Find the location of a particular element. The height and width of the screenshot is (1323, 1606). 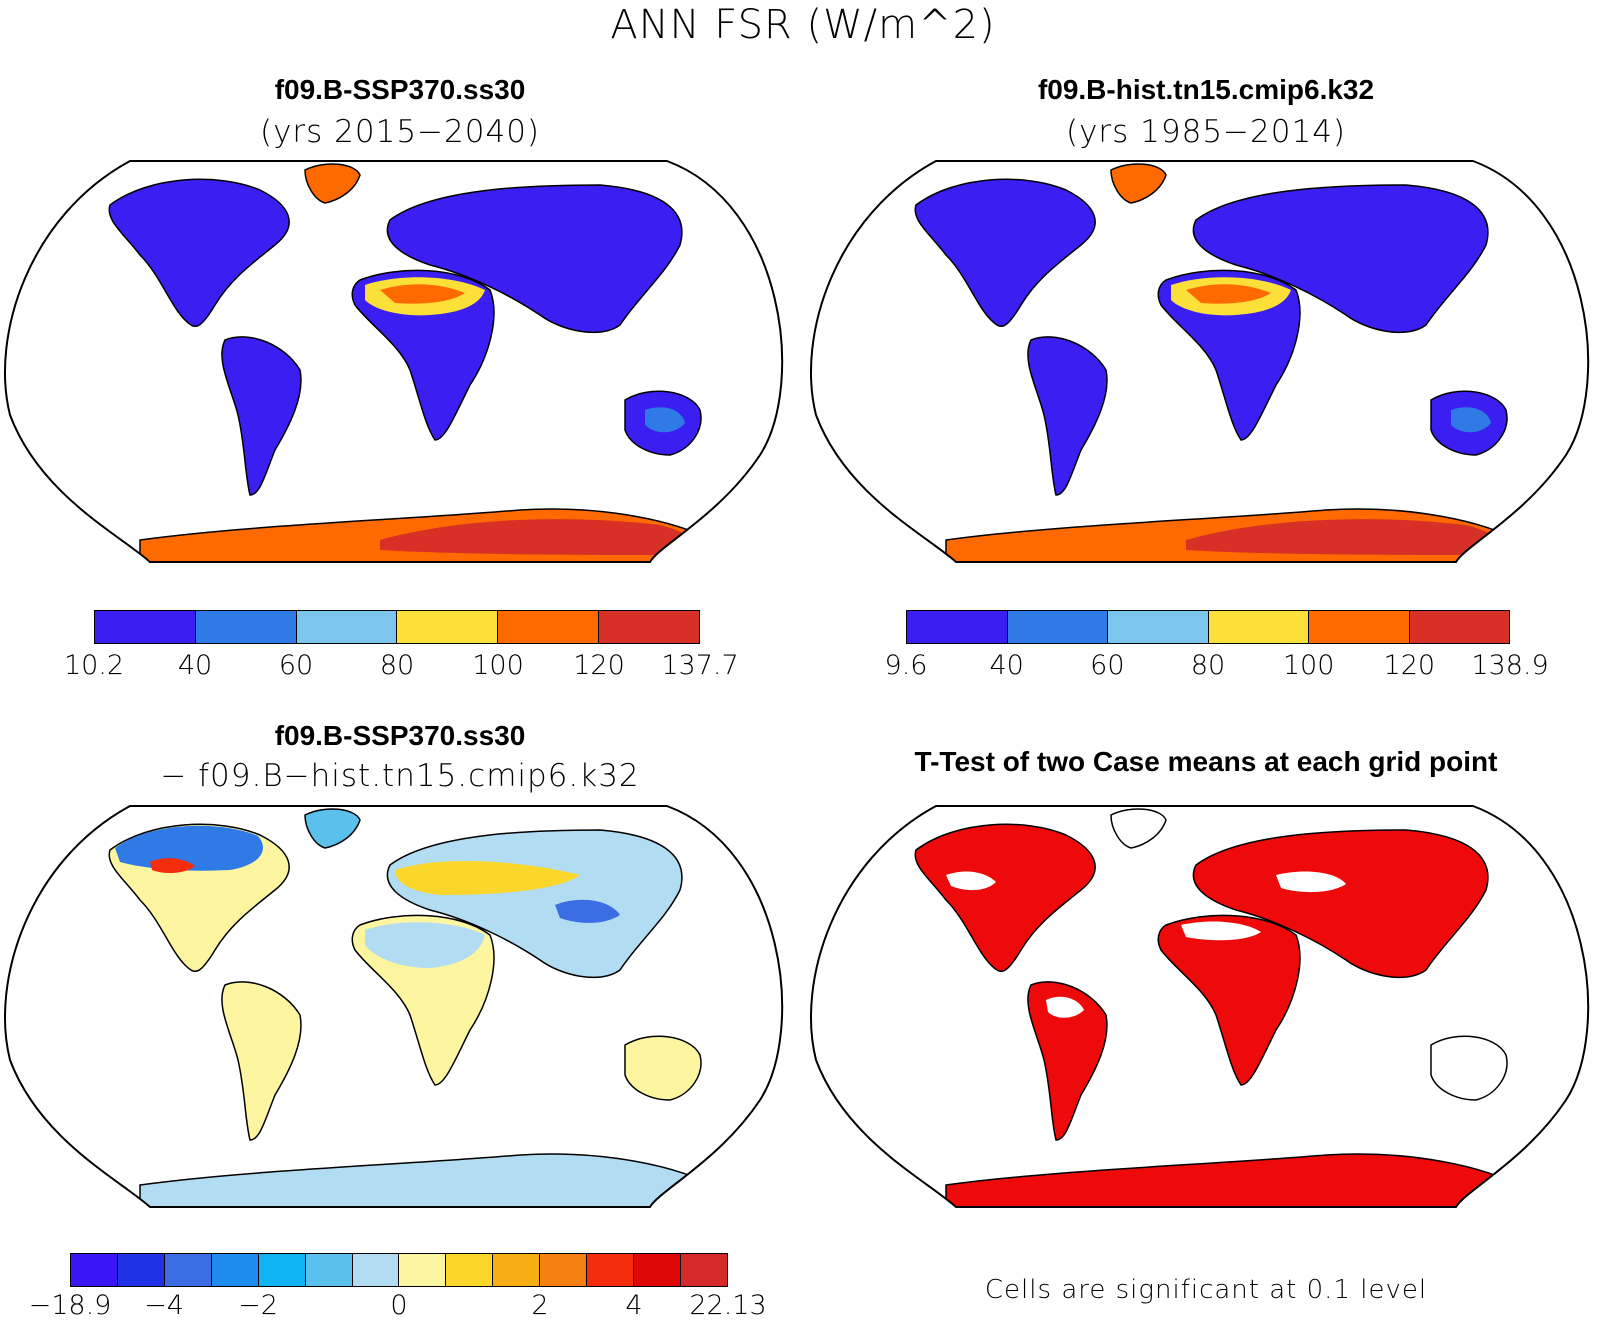

south-america-gap is located at coordinates (1065, 1007).